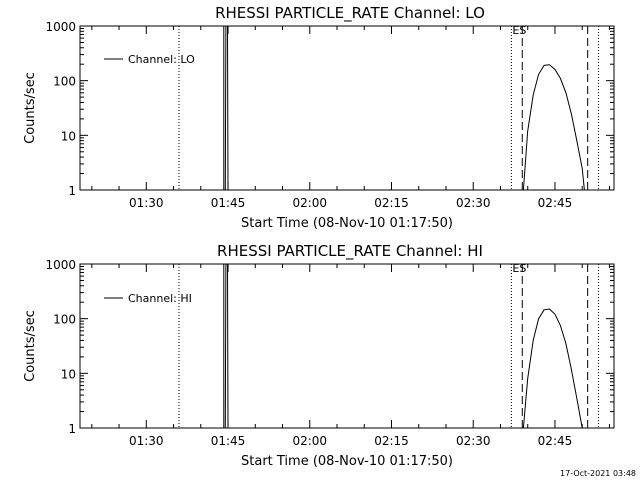 The width and height of the screenshot is (640, 480). Describe the element at coordinates (598, 473) in the screenshot. I see `footer-timestamp: 17-Oct-2021 03:48` at that location.